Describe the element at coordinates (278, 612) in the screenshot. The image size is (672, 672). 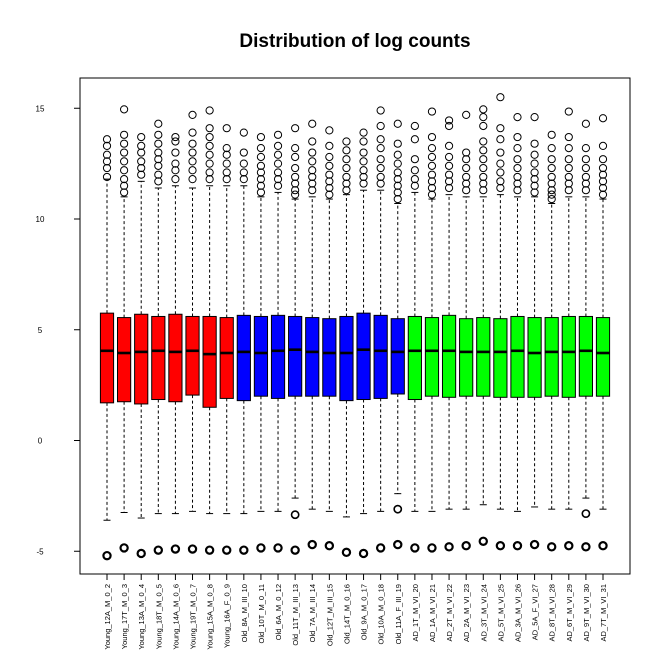
I see `x-tick-label: Old_6A_M_0_12` at that location.